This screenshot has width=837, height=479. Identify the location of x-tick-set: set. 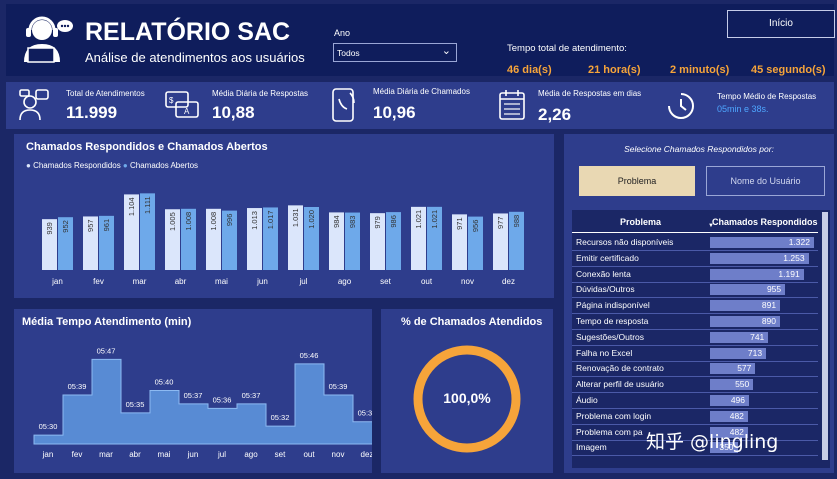
(385, 281).